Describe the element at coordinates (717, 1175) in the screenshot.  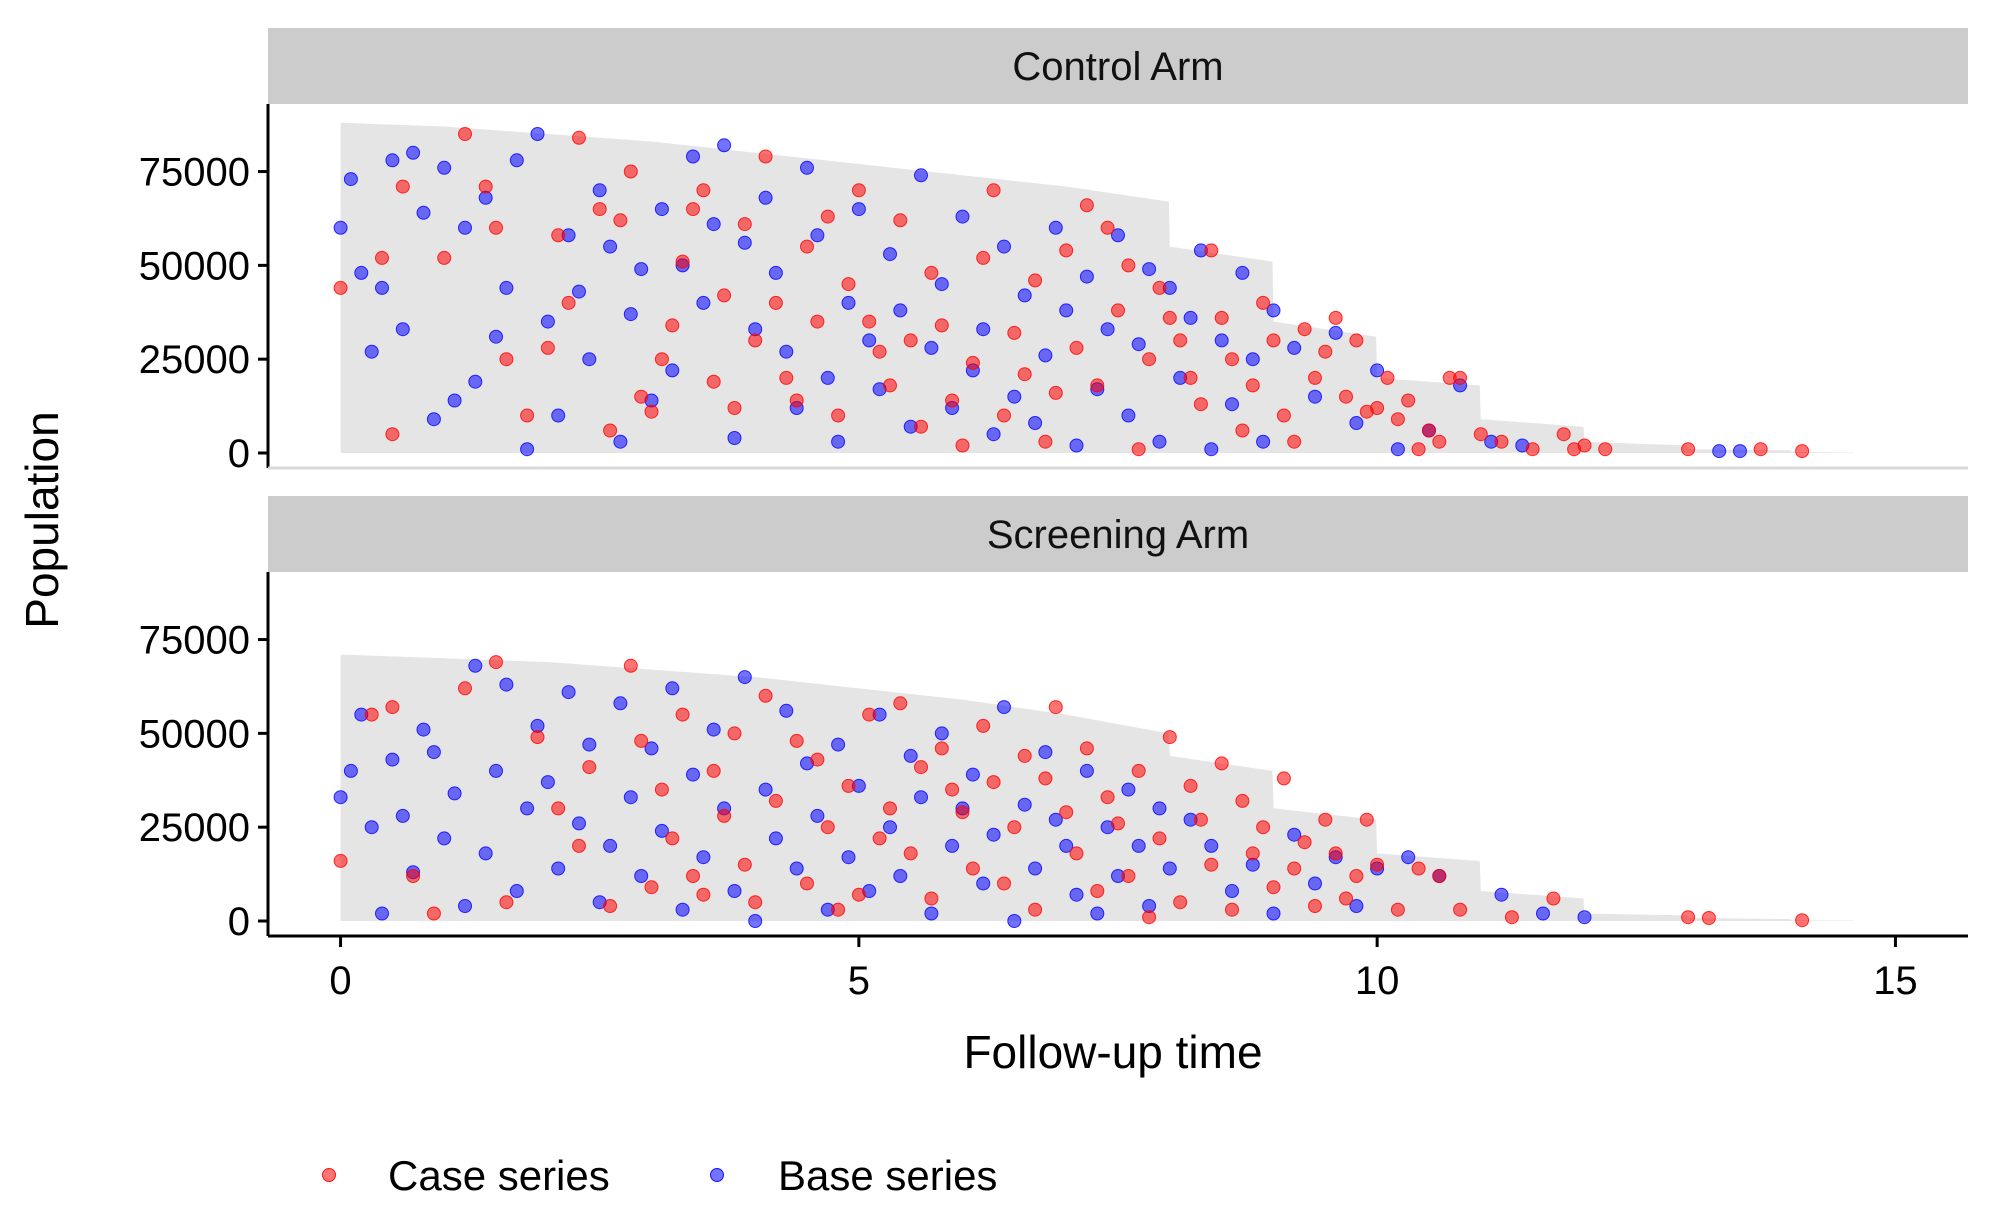
I see `legend-key-base` at that location.